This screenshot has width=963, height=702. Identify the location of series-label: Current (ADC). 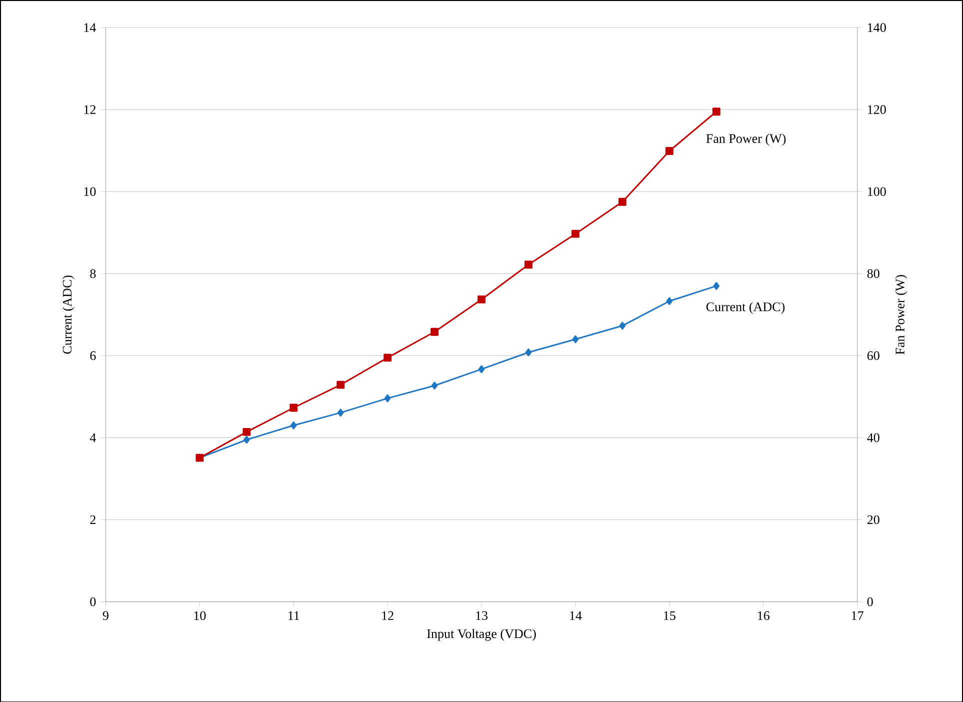
(745, 308).